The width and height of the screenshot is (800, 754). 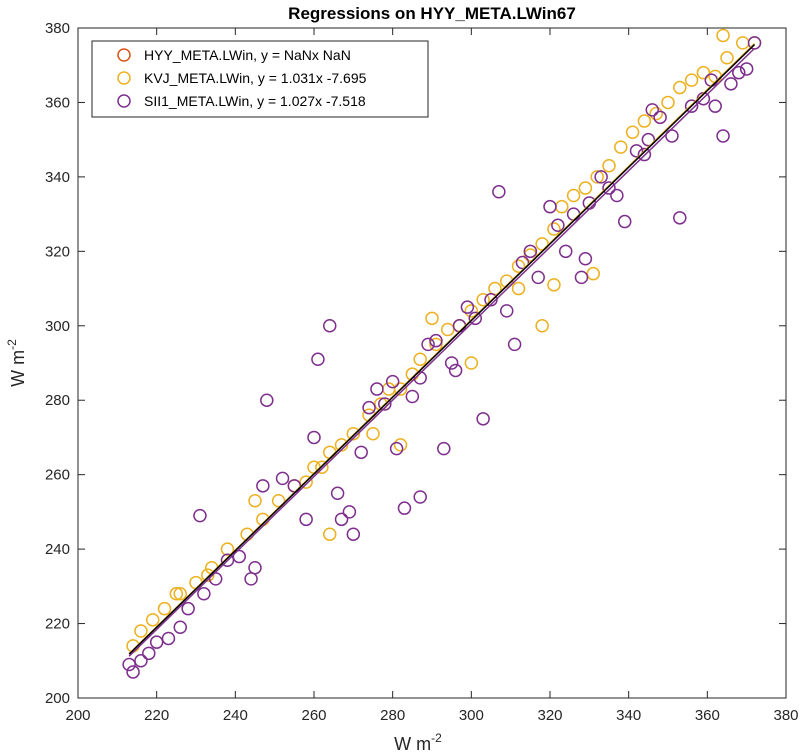 What do you see at coordinates (124, 78) in the screenshot?
I see `legend-marker-kvj` at bounding box center [124, 78].